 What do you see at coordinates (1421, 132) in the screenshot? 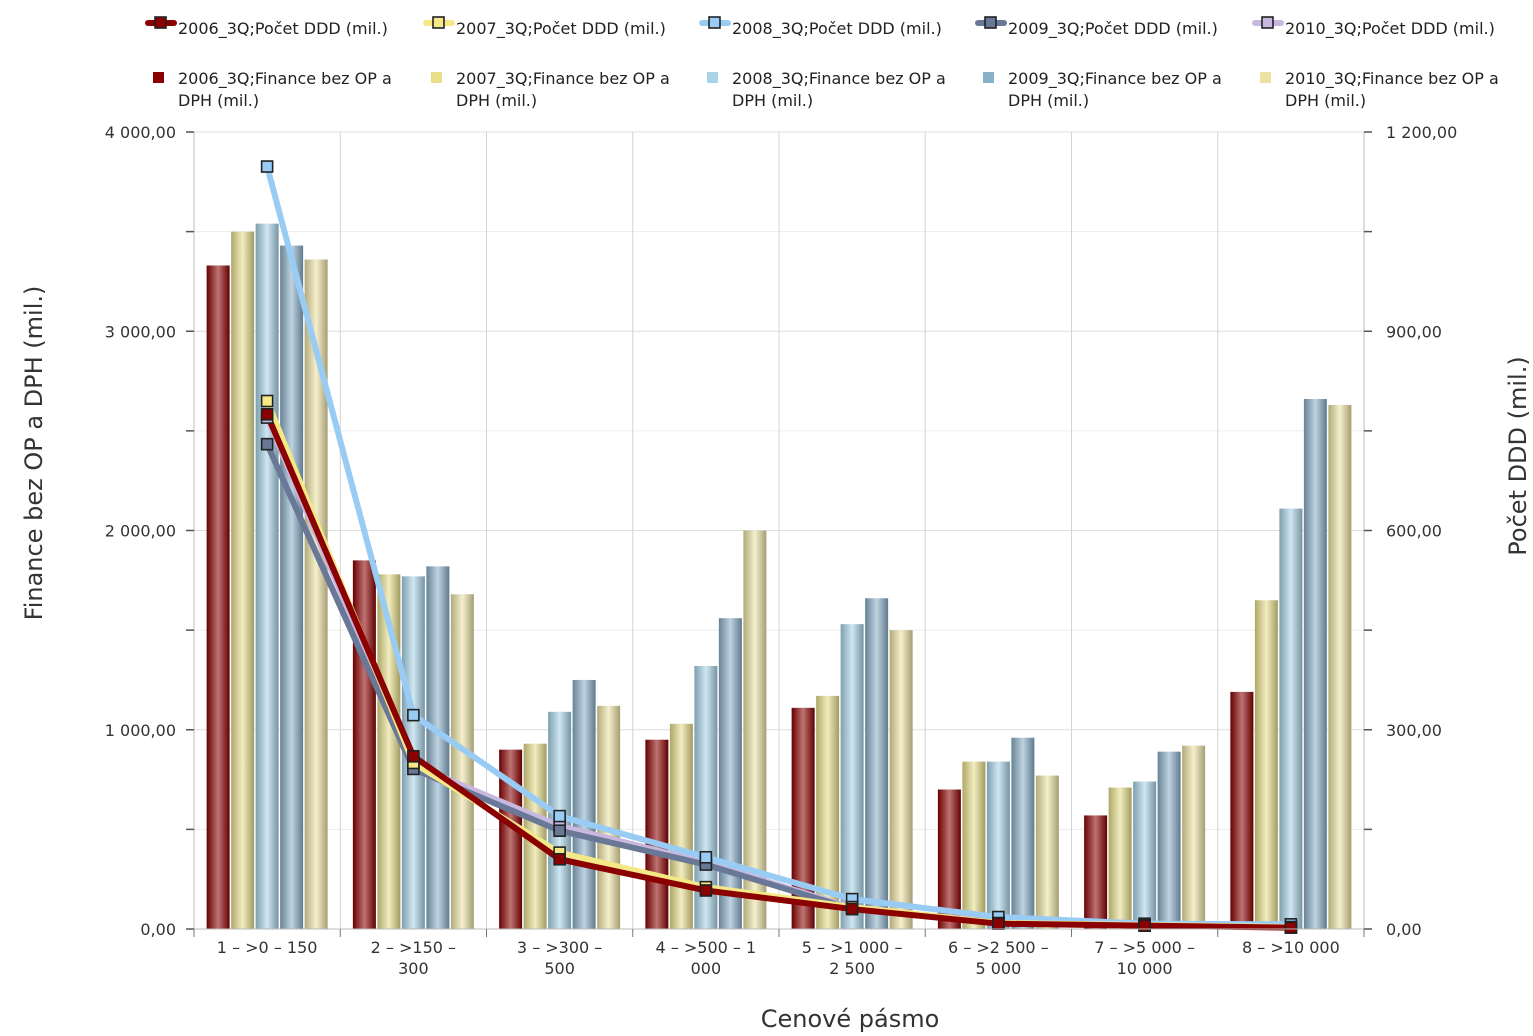
I see `y-tick-label-right: 1 200,00` at bounding box center [1421, 132].